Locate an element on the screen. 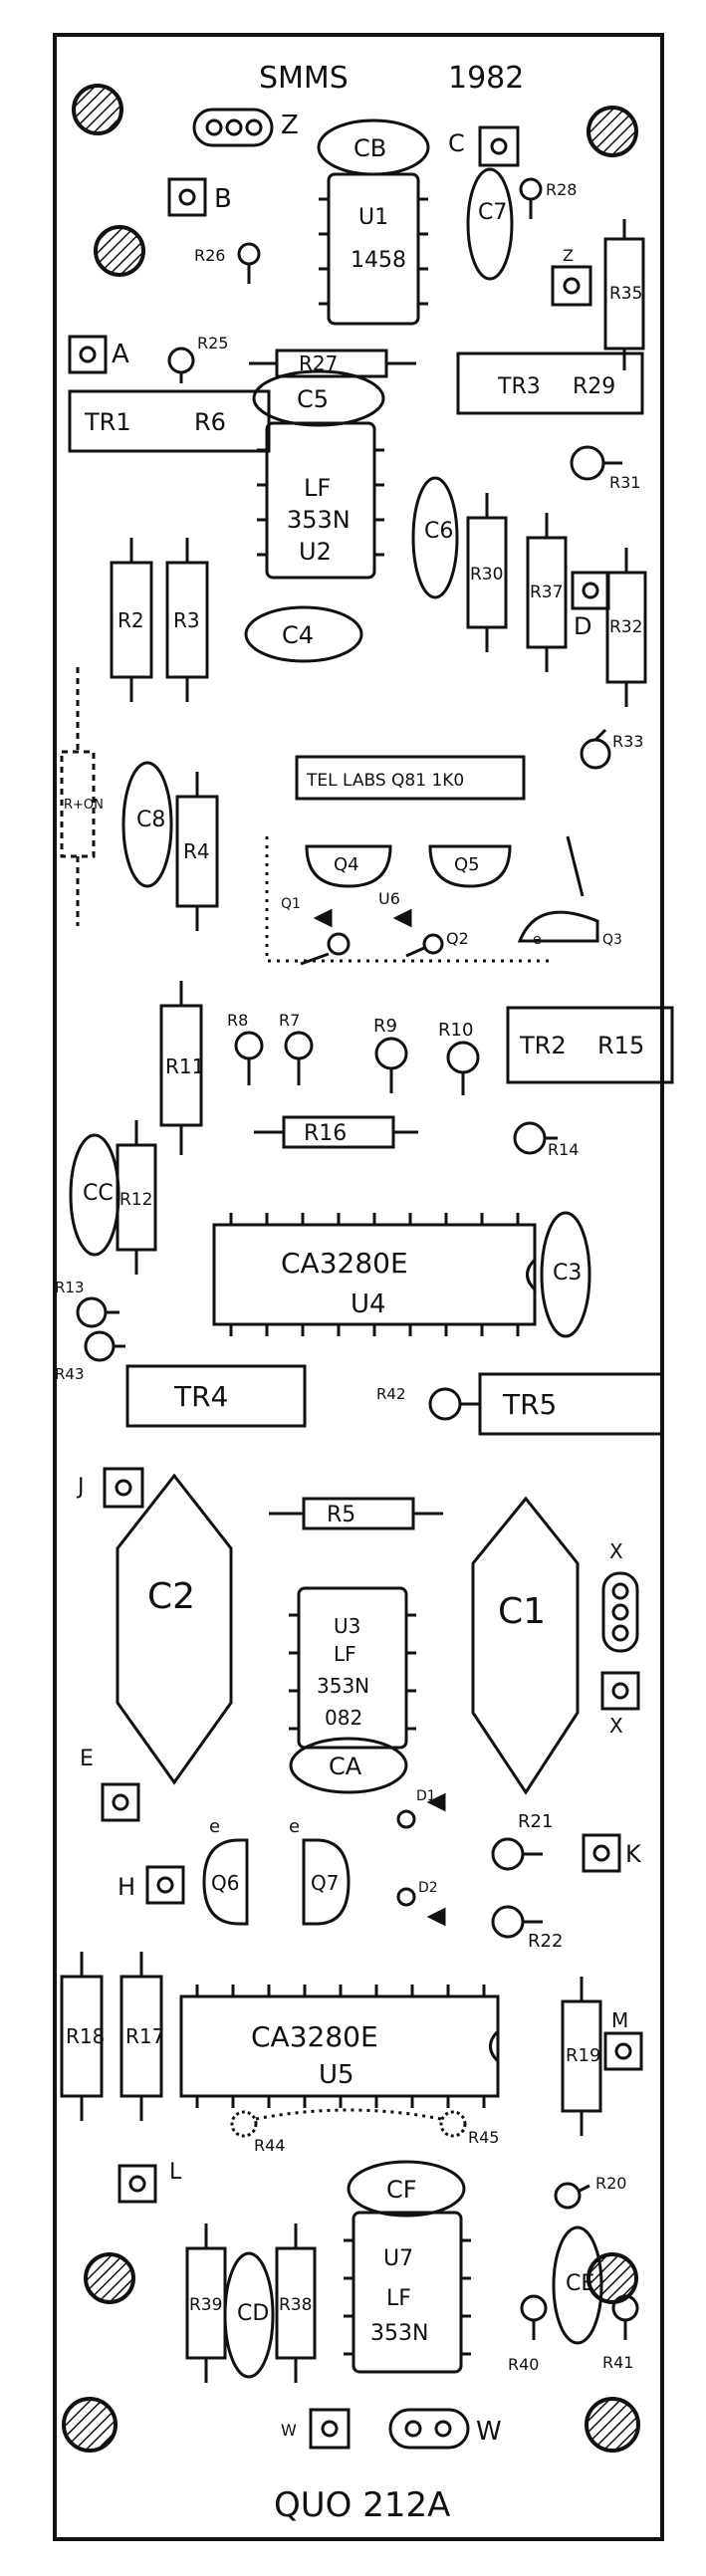 This screenshot has height=2576, width=706. label-res-r12: R12 is located at coordinates (135, 1200).